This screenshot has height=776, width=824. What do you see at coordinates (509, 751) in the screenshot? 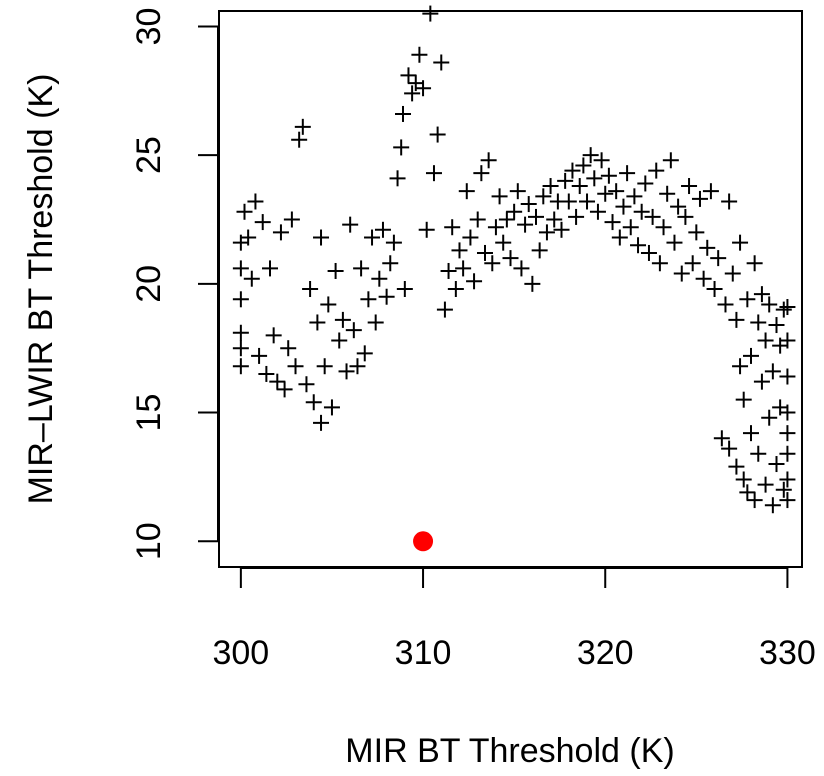
I see `x-axis-title: MIR BT Threshold (K)` at bounding box center [509, 751].